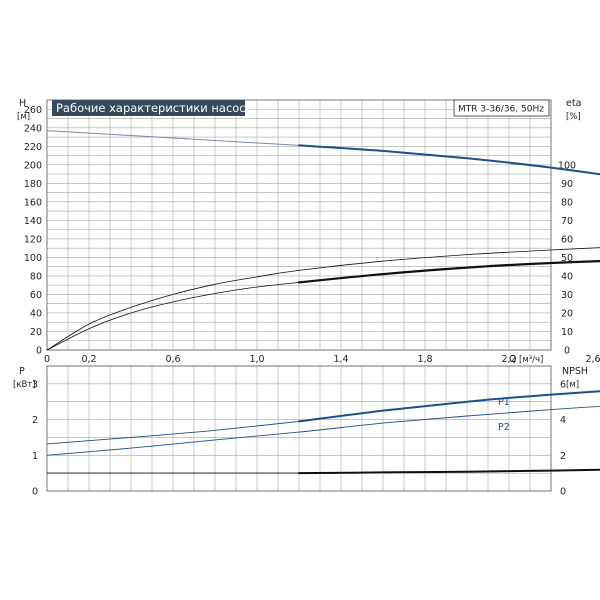  What do you see at coordinates (47, 359) in the screenshot?
I see `x-tick: 0` at bounding box center [47, 359].